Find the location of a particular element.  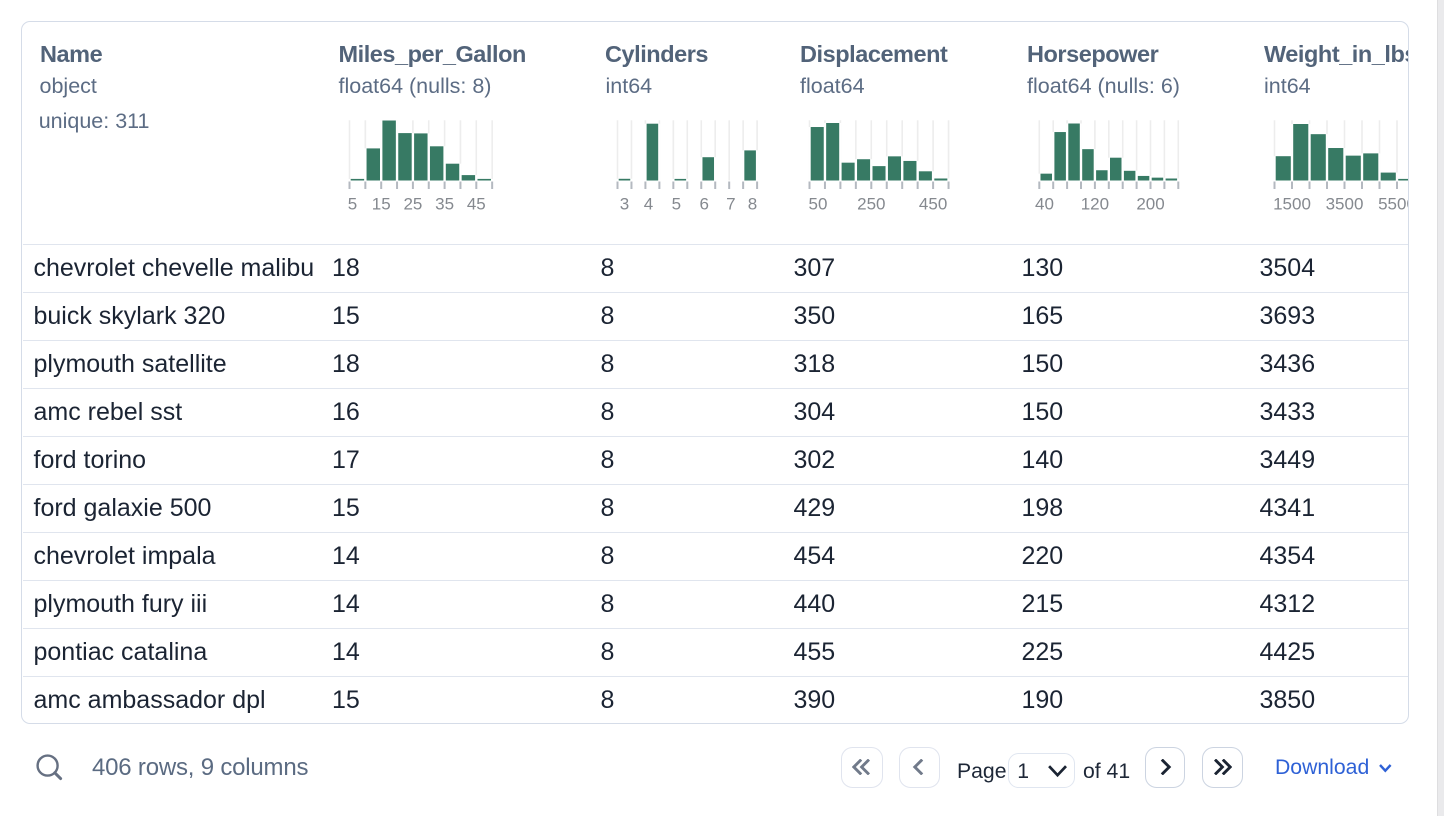

svg-text: 3500 is located at coordinates (1345, 204).